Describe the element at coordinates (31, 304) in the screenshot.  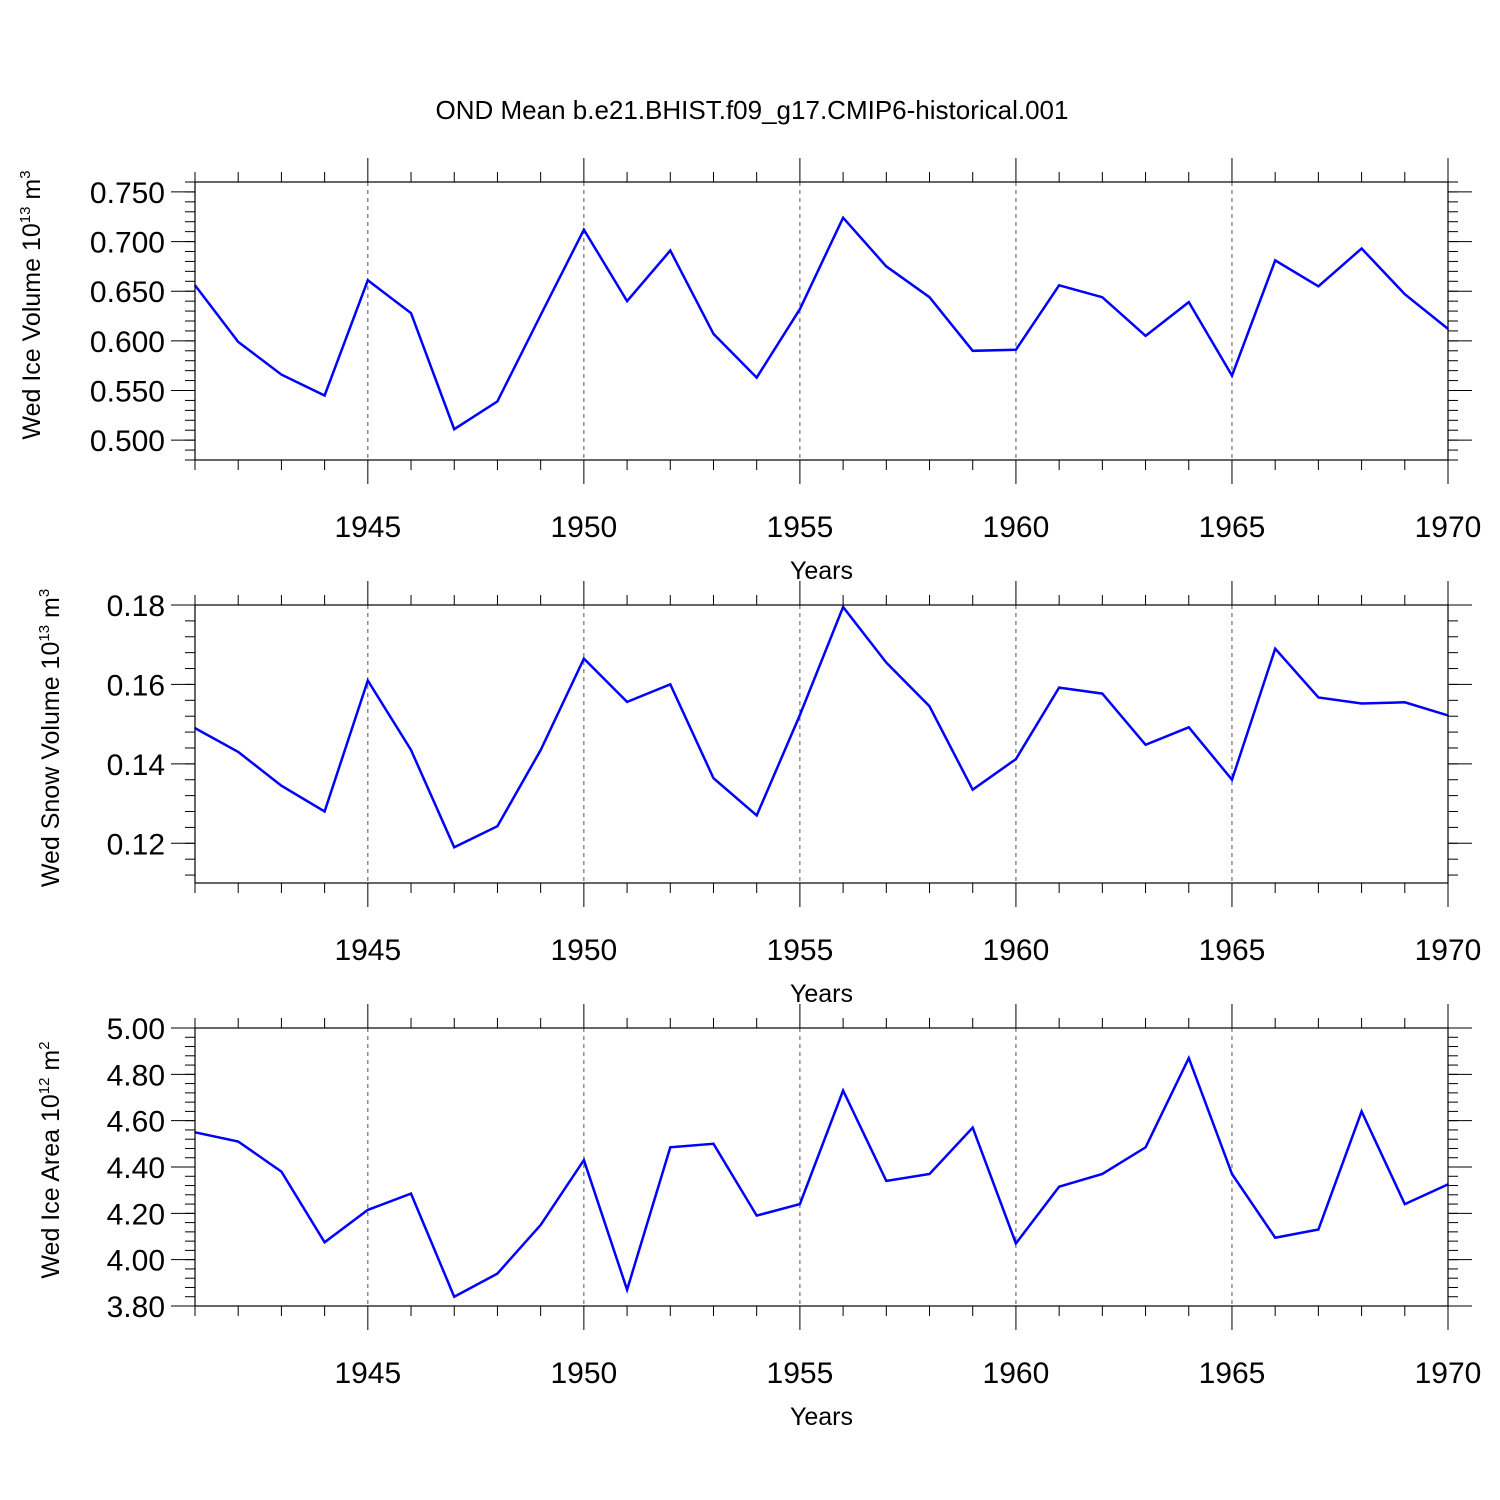
I see `y-axis-title: Wed Ice Volume 1013 m3` at that location.